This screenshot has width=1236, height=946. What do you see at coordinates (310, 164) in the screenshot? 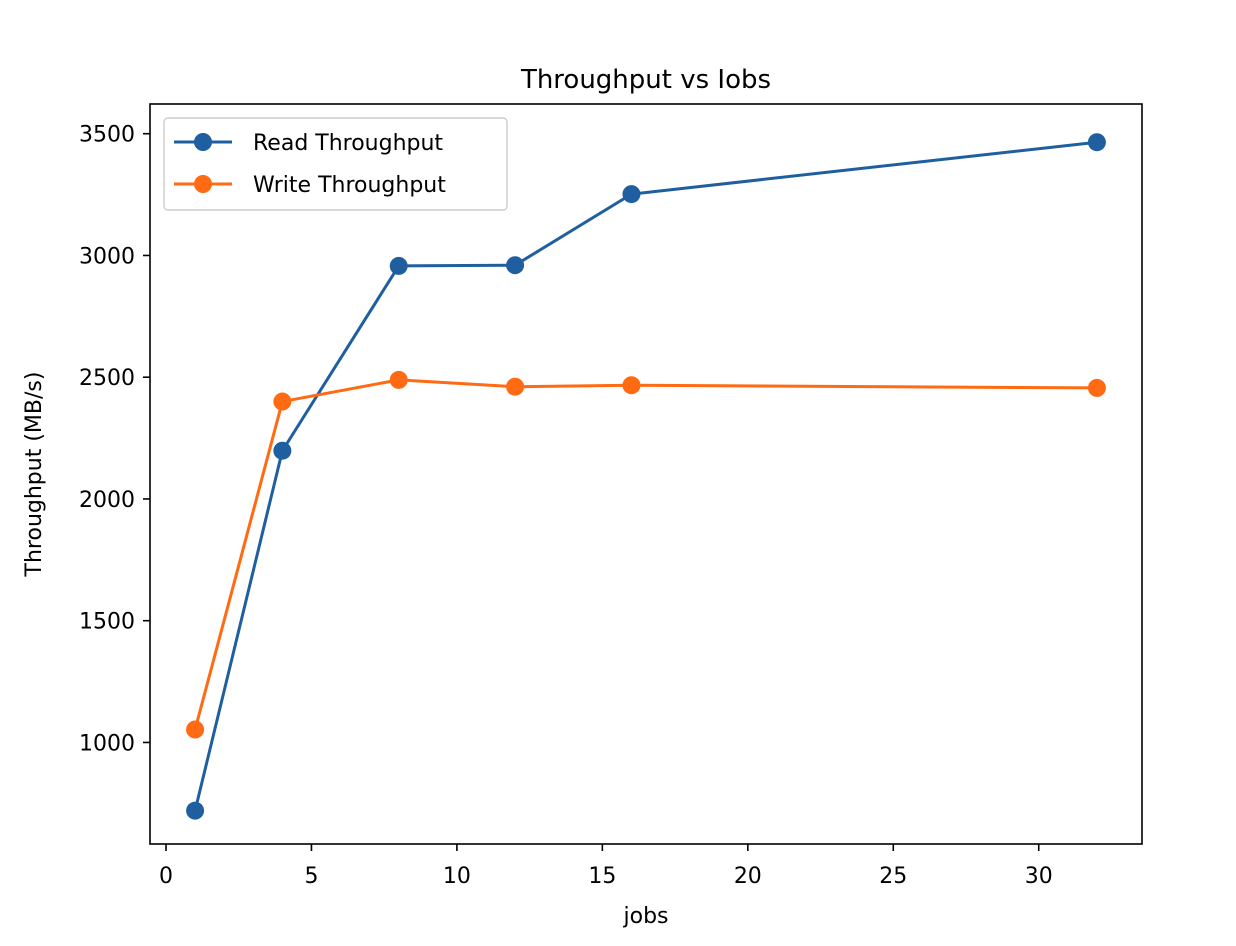
I see `legend-entries: Read Throughput Write Throughput` at bounding box center [310, 164].